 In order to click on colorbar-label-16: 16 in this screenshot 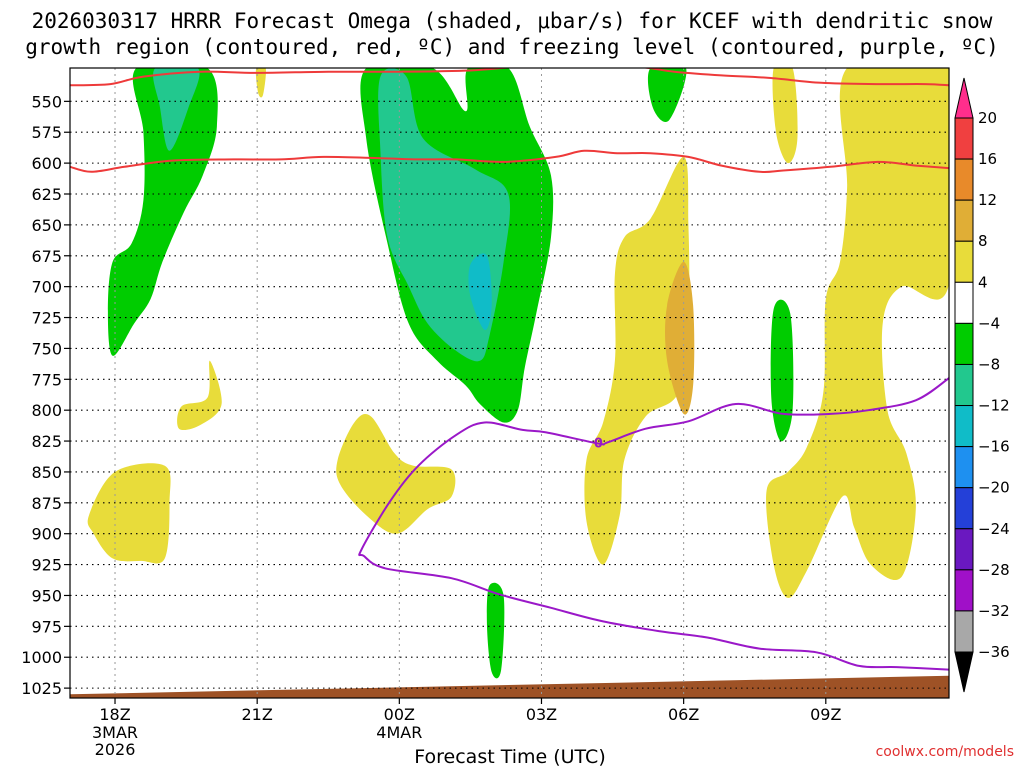, I will do `click(987, 159)`.